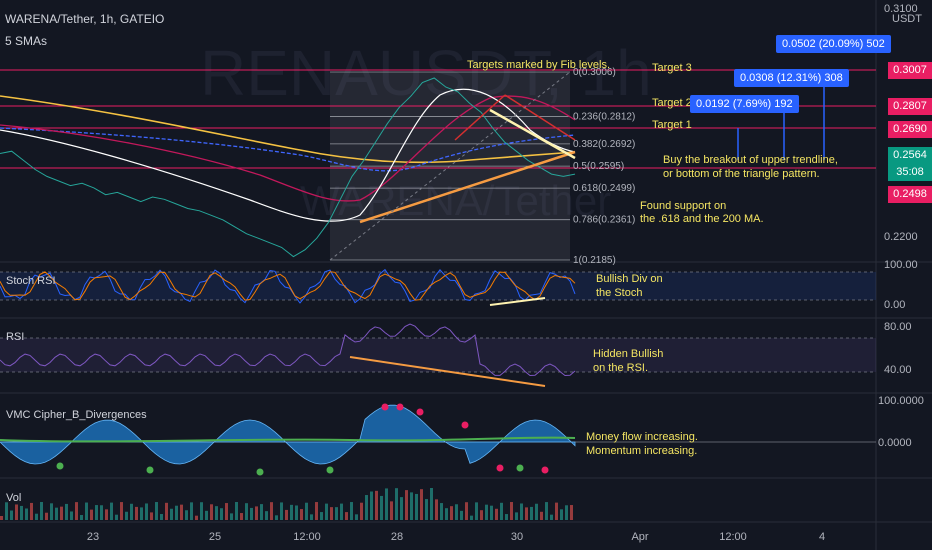 The image size is (932, 550). I want to click on rsi-label: RSI, so click(15, 337).